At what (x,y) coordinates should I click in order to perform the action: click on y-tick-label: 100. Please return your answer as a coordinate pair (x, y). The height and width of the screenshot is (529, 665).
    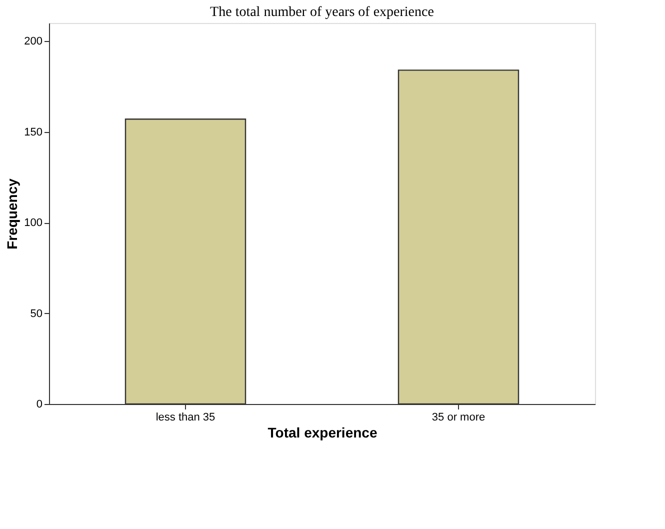
    Looking at the image, I should click on (33, 223).